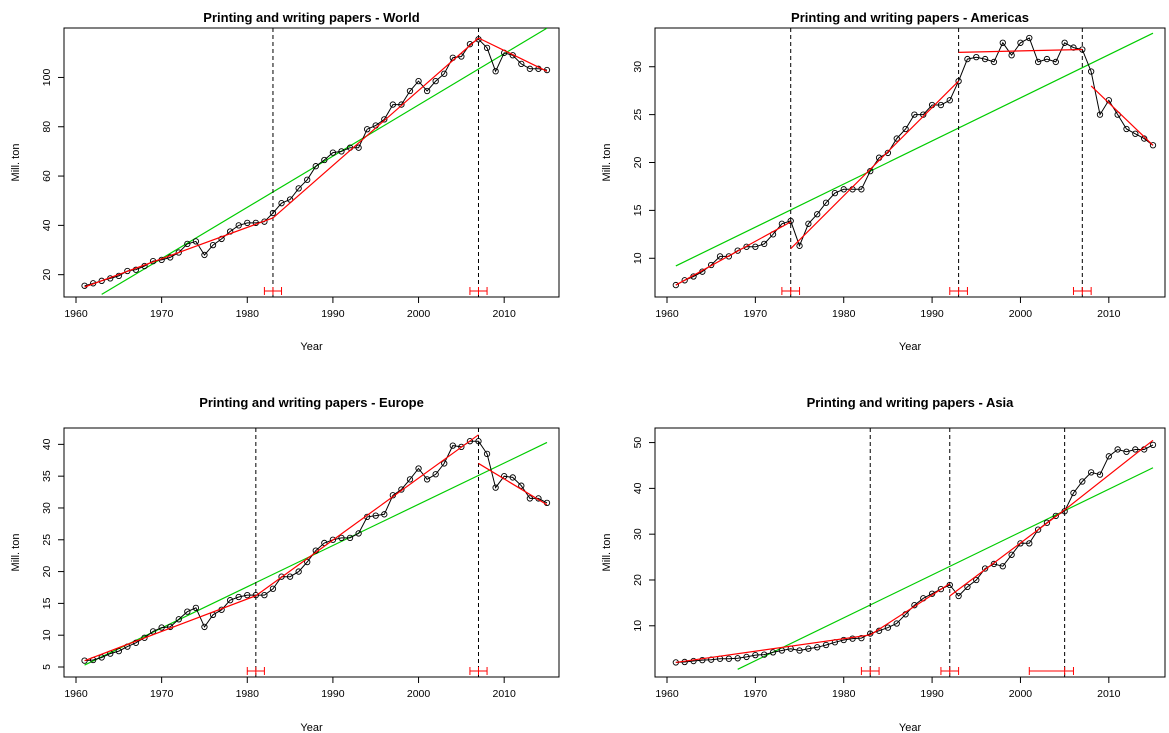 The image size is (1169, 733). I want to click on chart-title: Printing and writing papers - Asia, so click(911, 402).